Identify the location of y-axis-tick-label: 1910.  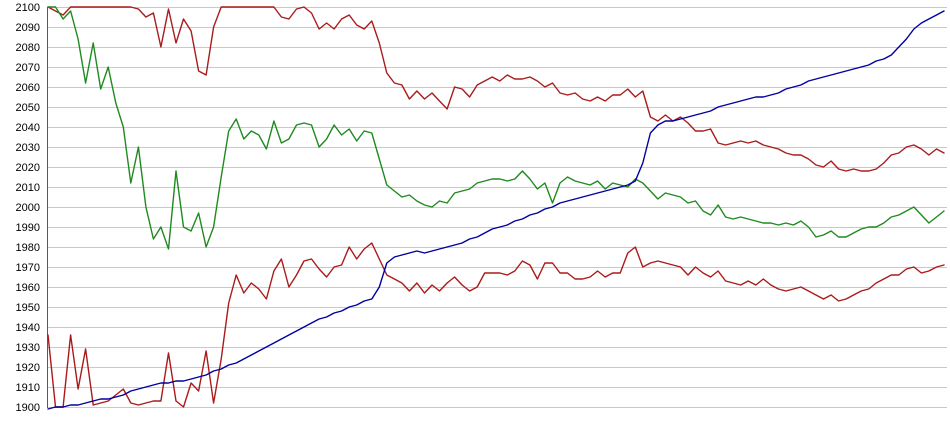
(28, 388).